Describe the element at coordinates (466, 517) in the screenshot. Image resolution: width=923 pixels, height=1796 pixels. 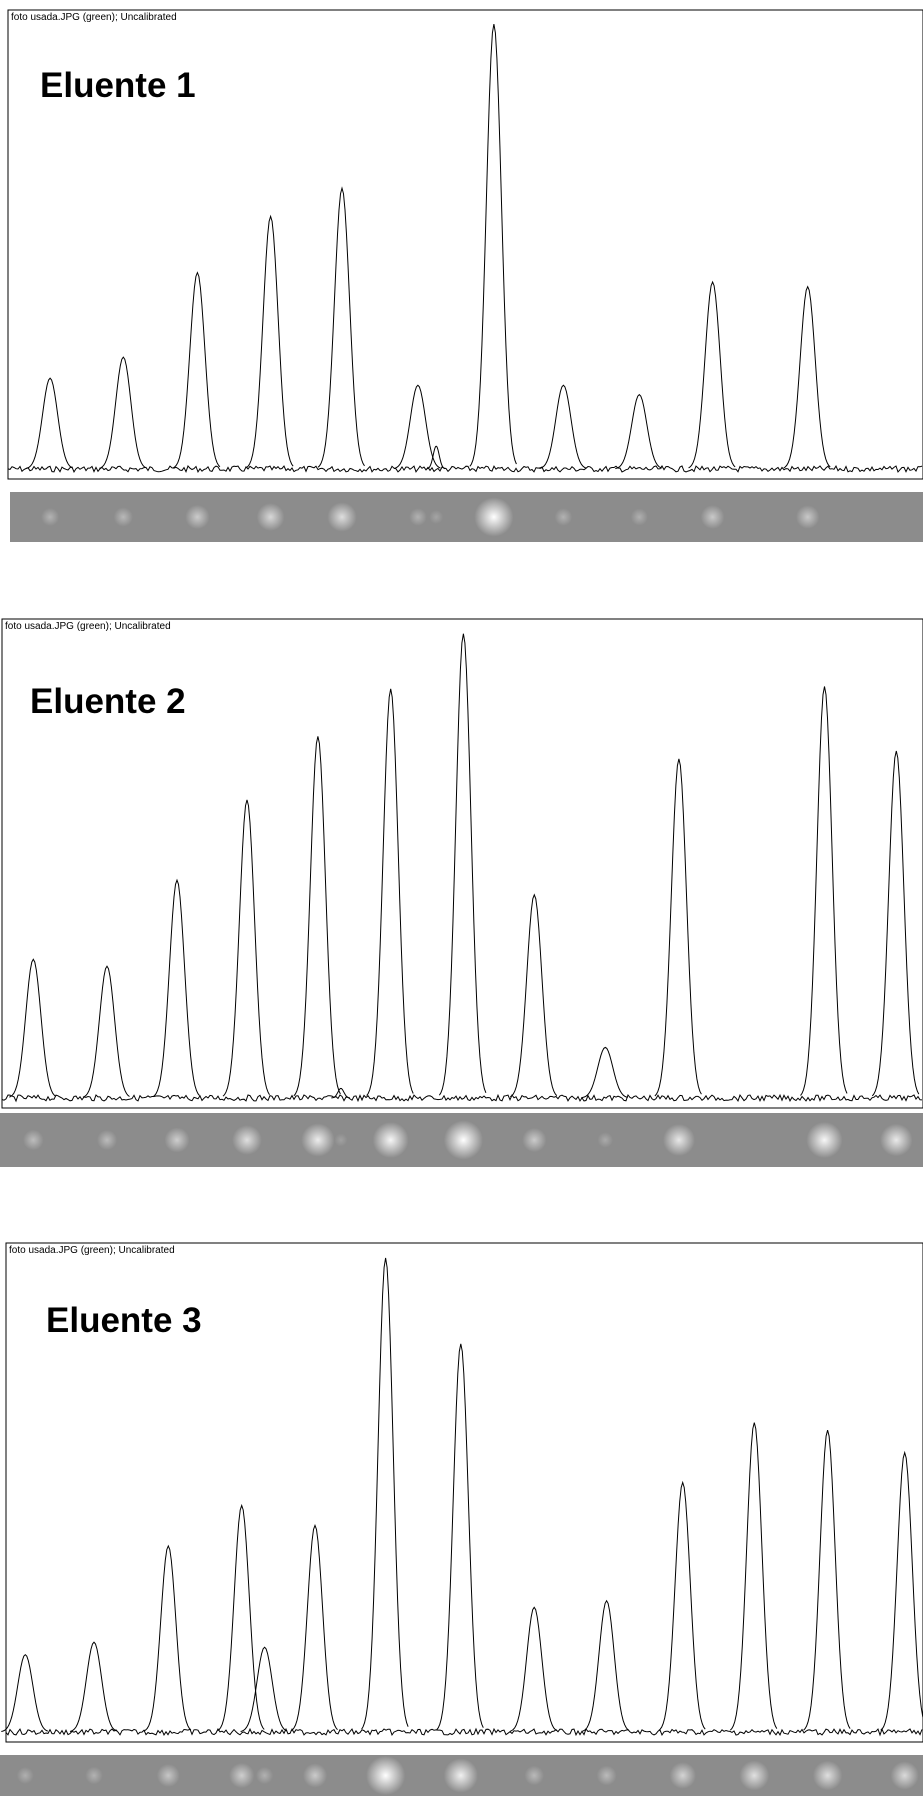
I see `lane-strip` at that location.